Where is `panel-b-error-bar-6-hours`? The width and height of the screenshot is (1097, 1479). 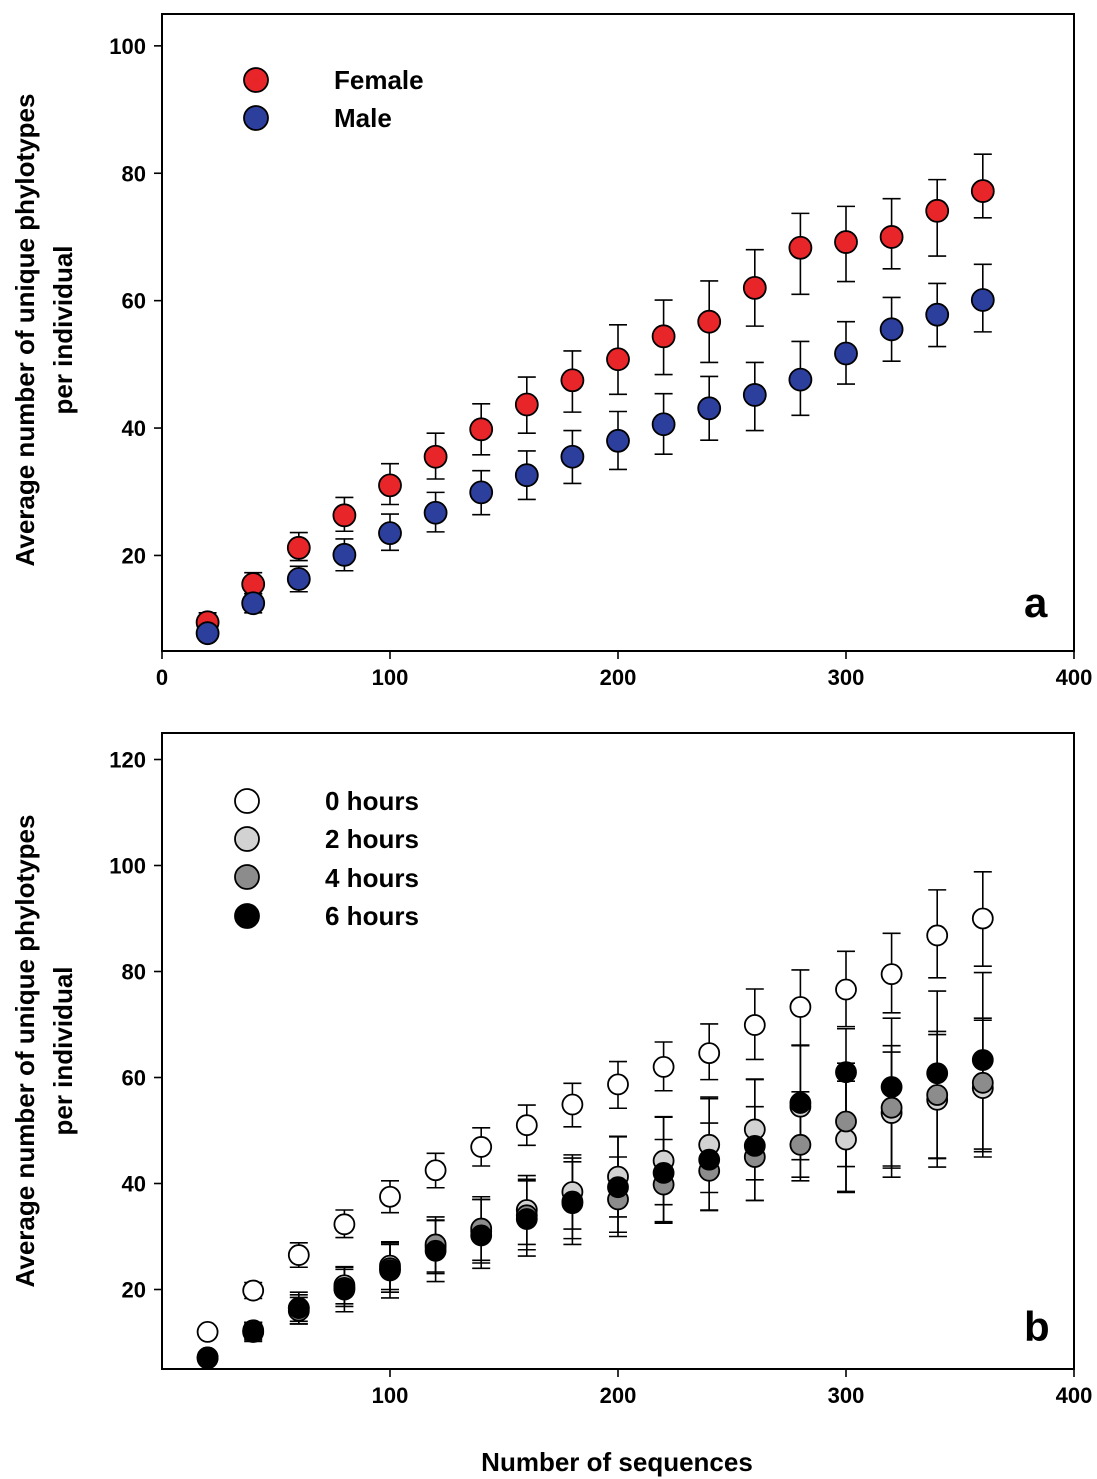 panel-b-error-bar-6-hours is located at coordinates (846, 1110).